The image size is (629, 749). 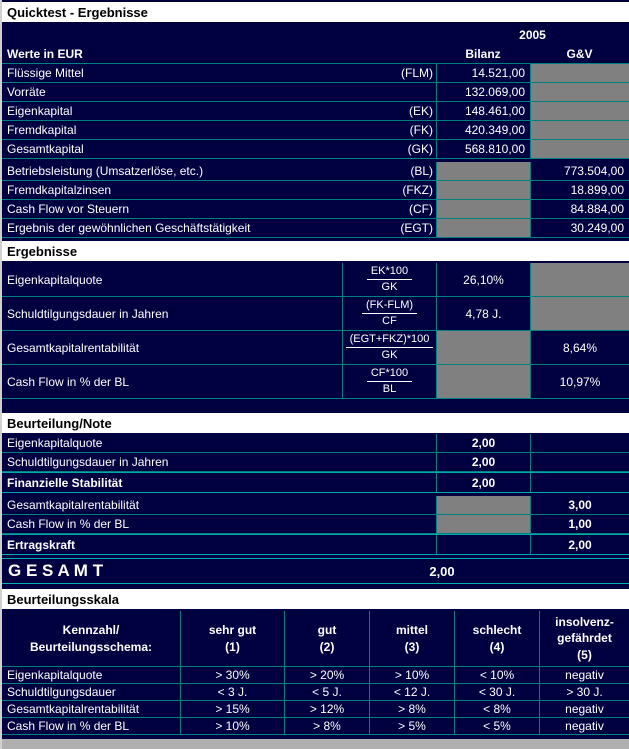 I want to click on skala-cell: < 3 J., so click(x=232, y=692).